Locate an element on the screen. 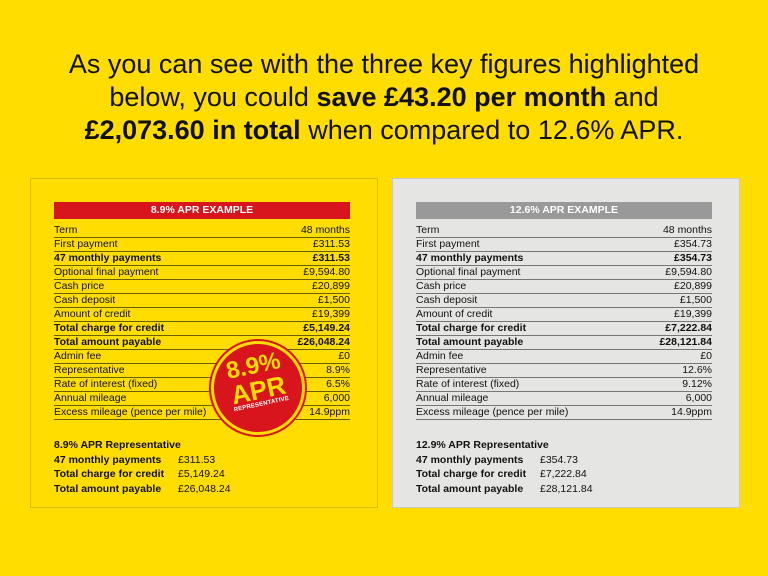 This screenshot has width=768, height=576. summary-row: Total amount payable £28,121.84 is located at coordinates (504, 489).